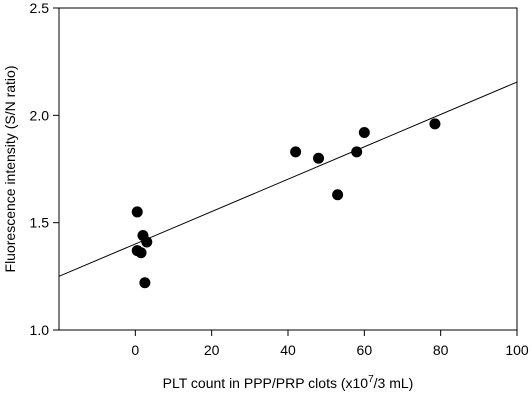 The height and width of the screenshot is (400, 532). Describe the element at coordinates (517, 350) in the screenshot. I see `x-tick-label: 100` at that location.